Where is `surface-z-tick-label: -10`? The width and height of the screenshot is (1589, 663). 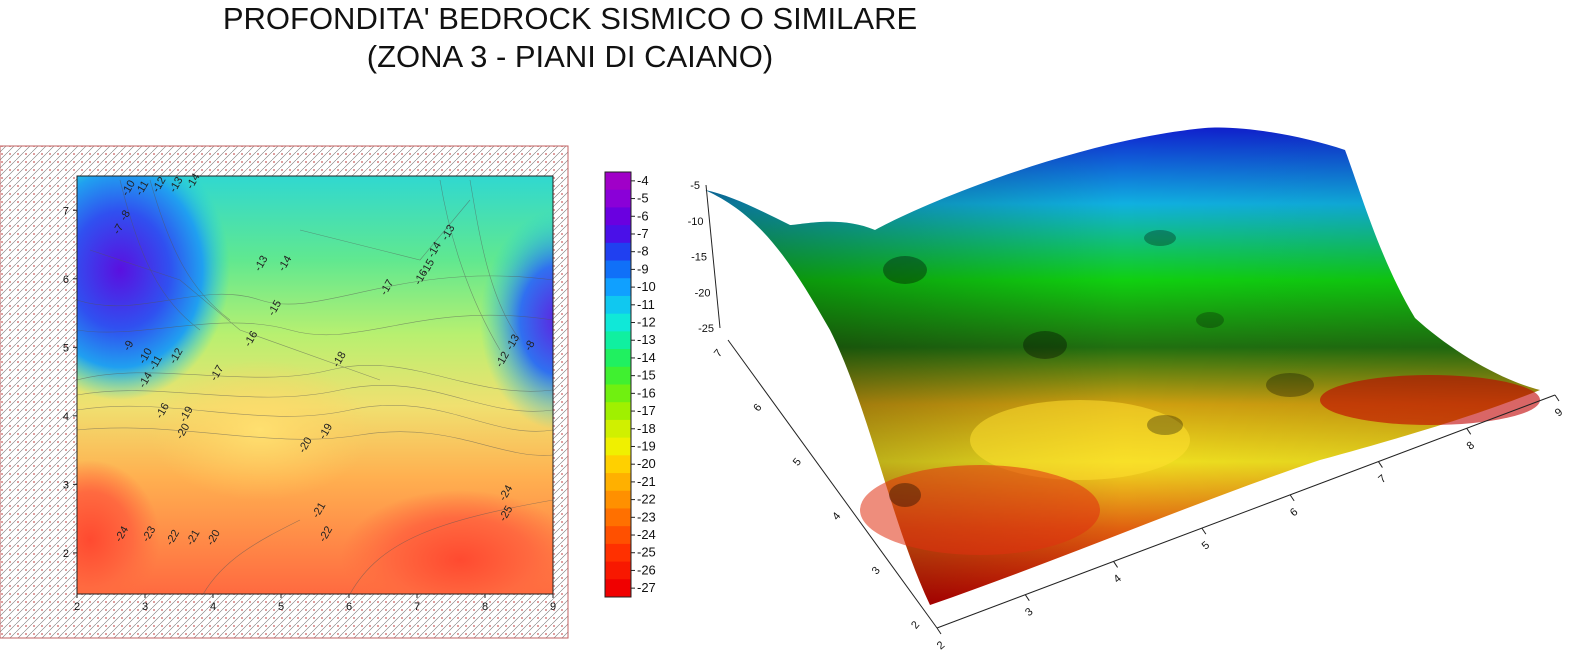
surface-z-tick-label: -10 is located at coordinates (696, 222).